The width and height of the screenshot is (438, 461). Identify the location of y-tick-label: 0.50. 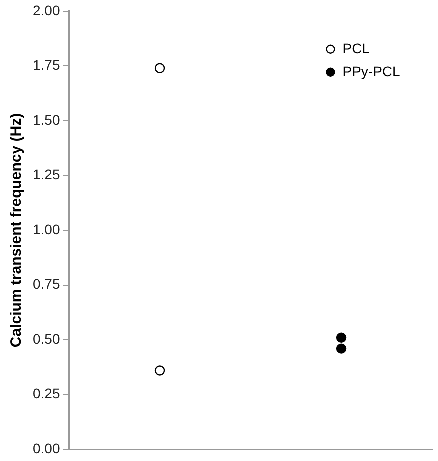
(46, 338).